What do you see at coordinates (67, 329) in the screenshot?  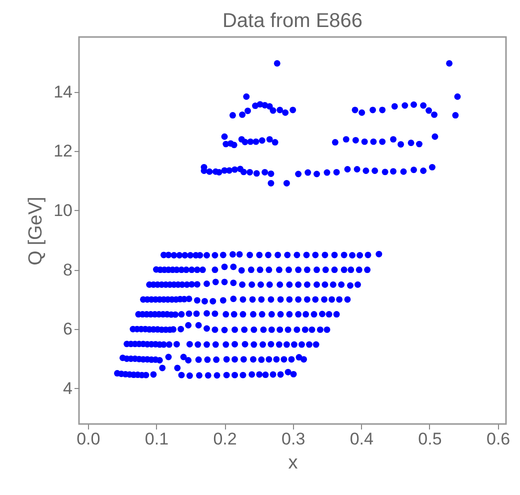 I see `y-tick-label: 6` at bounding box center [67, 329].